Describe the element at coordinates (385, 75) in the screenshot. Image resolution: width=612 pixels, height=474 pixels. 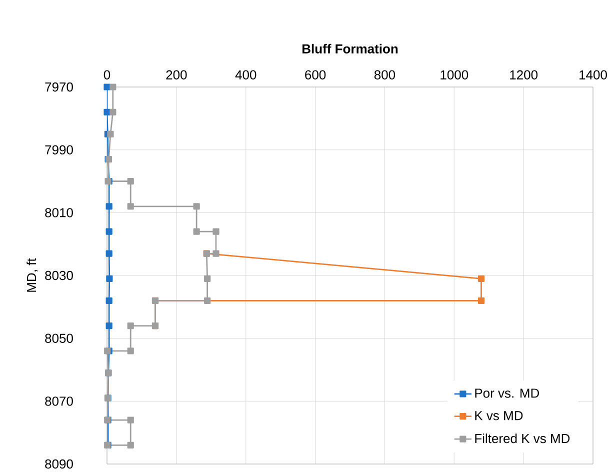
I see `x-tick-label: 800` at that location.